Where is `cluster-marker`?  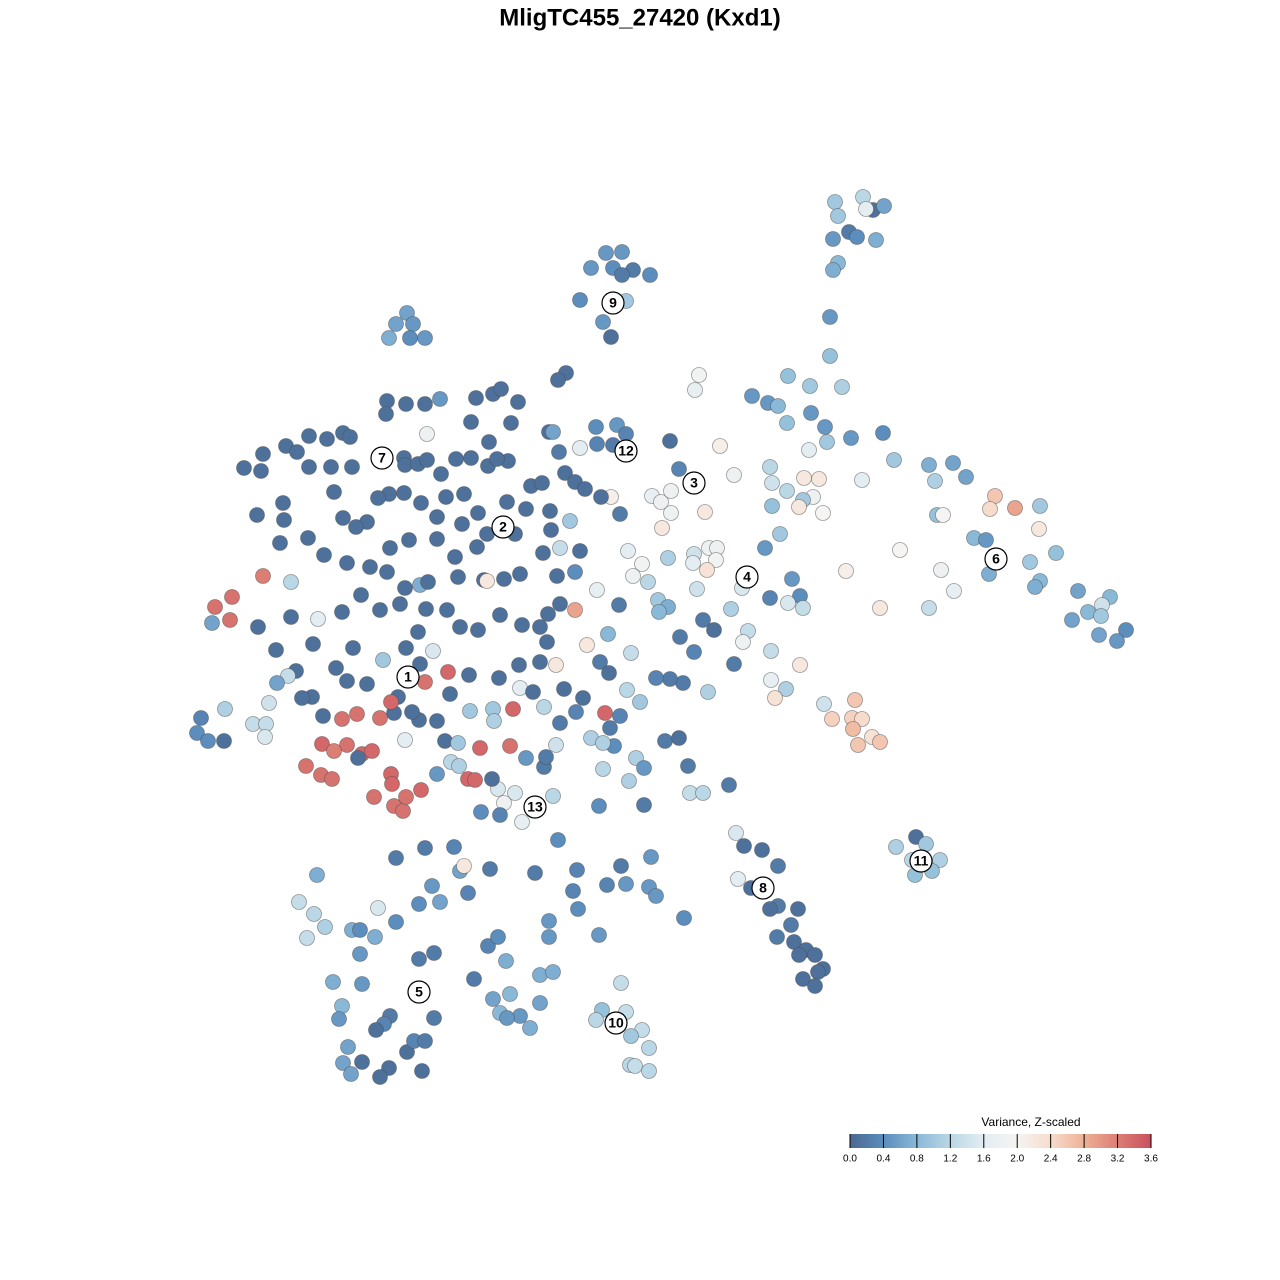
cluster-marker is located at coordinates (921, 861).